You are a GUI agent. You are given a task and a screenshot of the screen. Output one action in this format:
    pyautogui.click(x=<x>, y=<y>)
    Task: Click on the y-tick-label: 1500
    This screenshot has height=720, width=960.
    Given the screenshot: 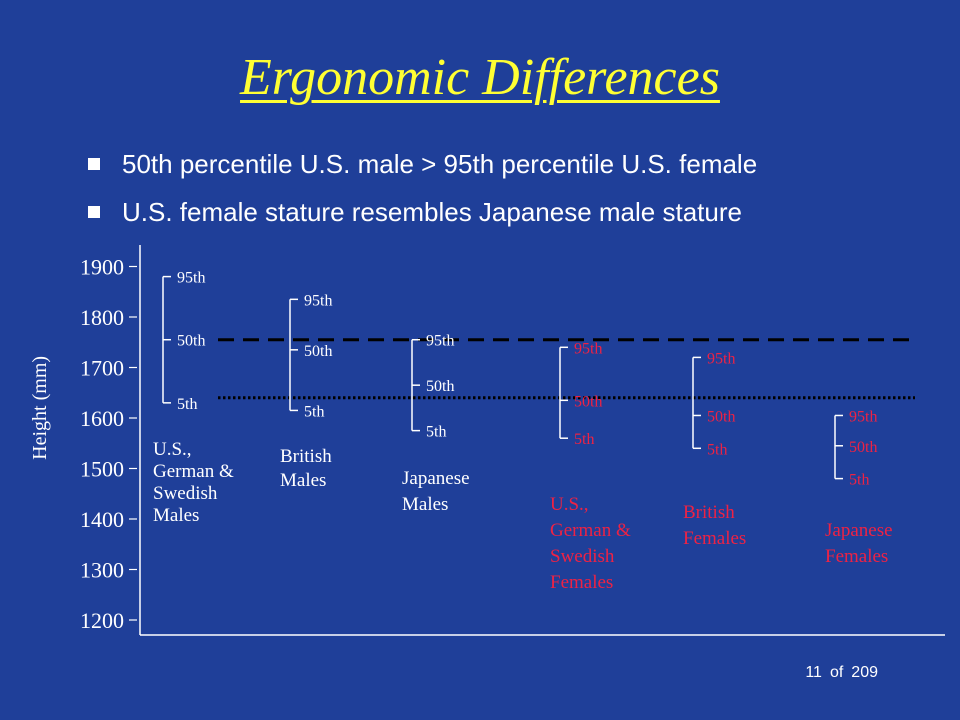 What is the action you would take?
    pyautogui.click(x=102, y=469)
    